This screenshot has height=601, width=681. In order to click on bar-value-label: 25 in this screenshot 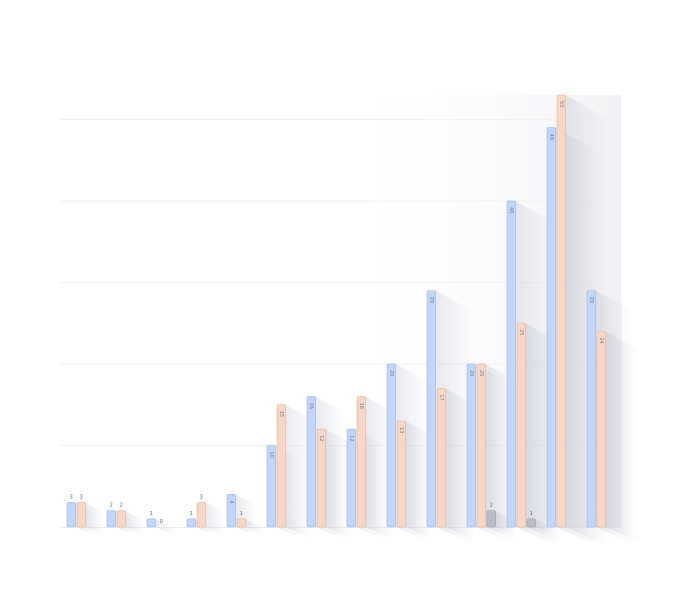, I will do `click(521, 332)`.